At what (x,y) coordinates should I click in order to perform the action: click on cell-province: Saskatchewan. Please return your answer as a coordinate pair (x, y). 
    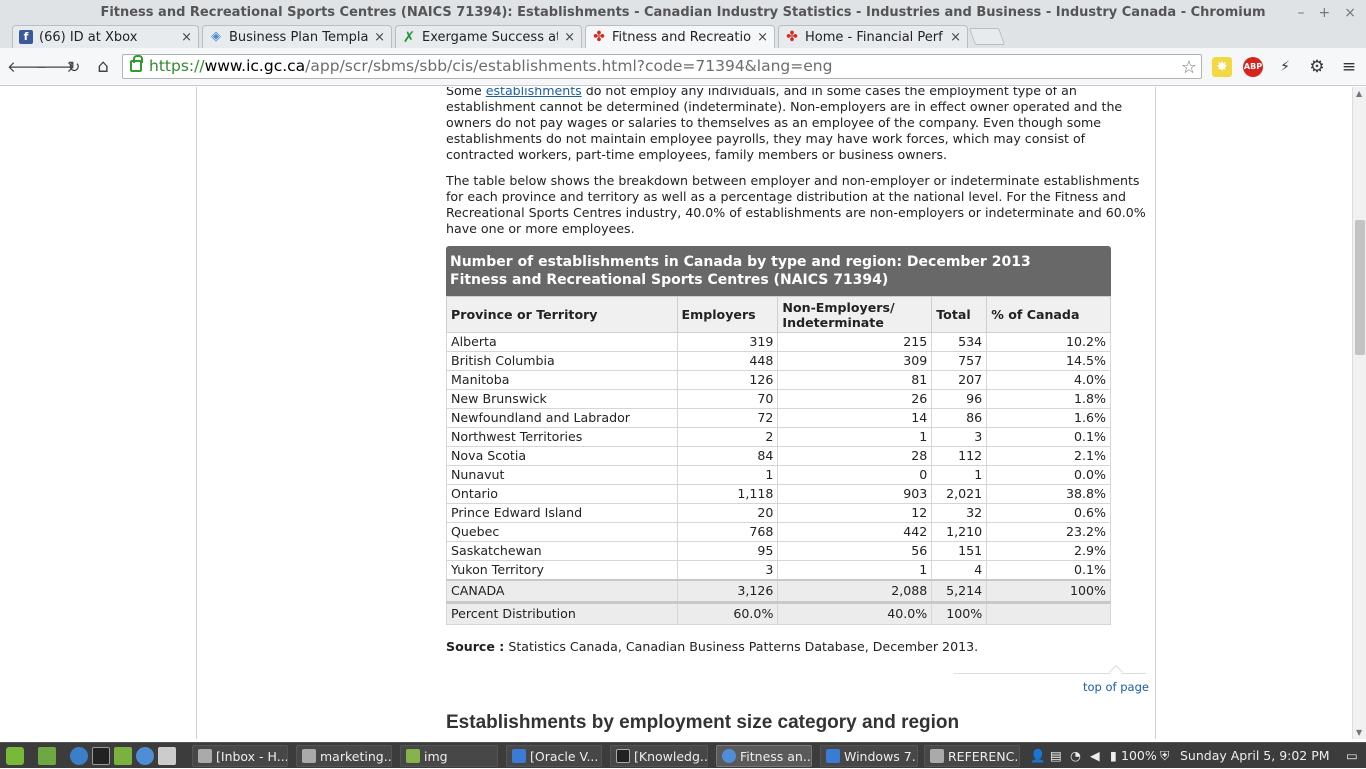
    Looking at the image, I should click on (562, 551).